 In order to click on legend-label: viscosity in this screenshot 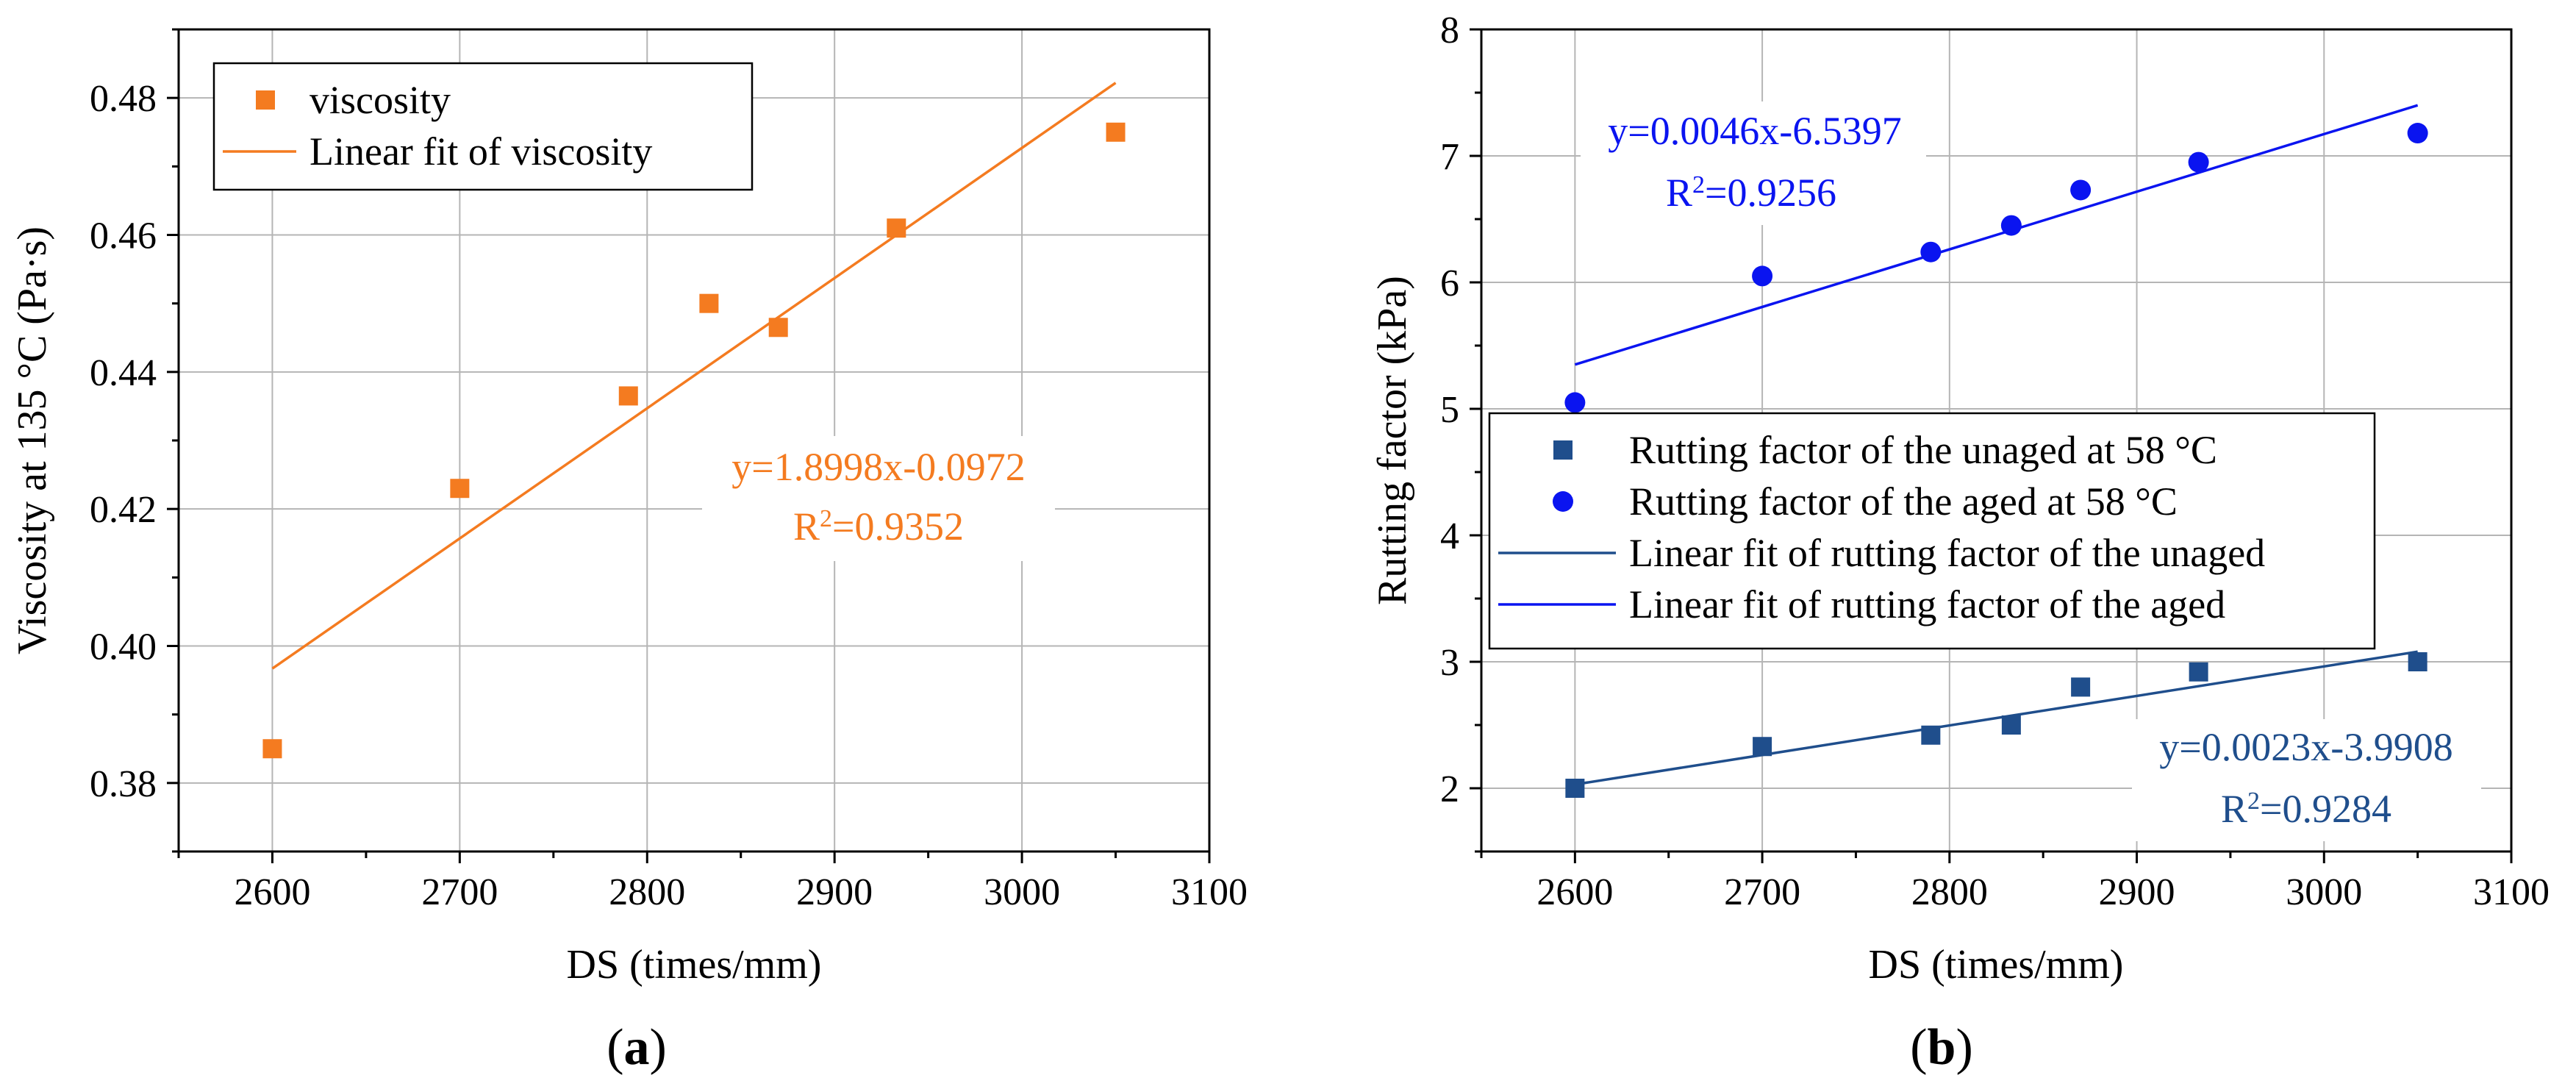, I will do `click(380, 100)`.